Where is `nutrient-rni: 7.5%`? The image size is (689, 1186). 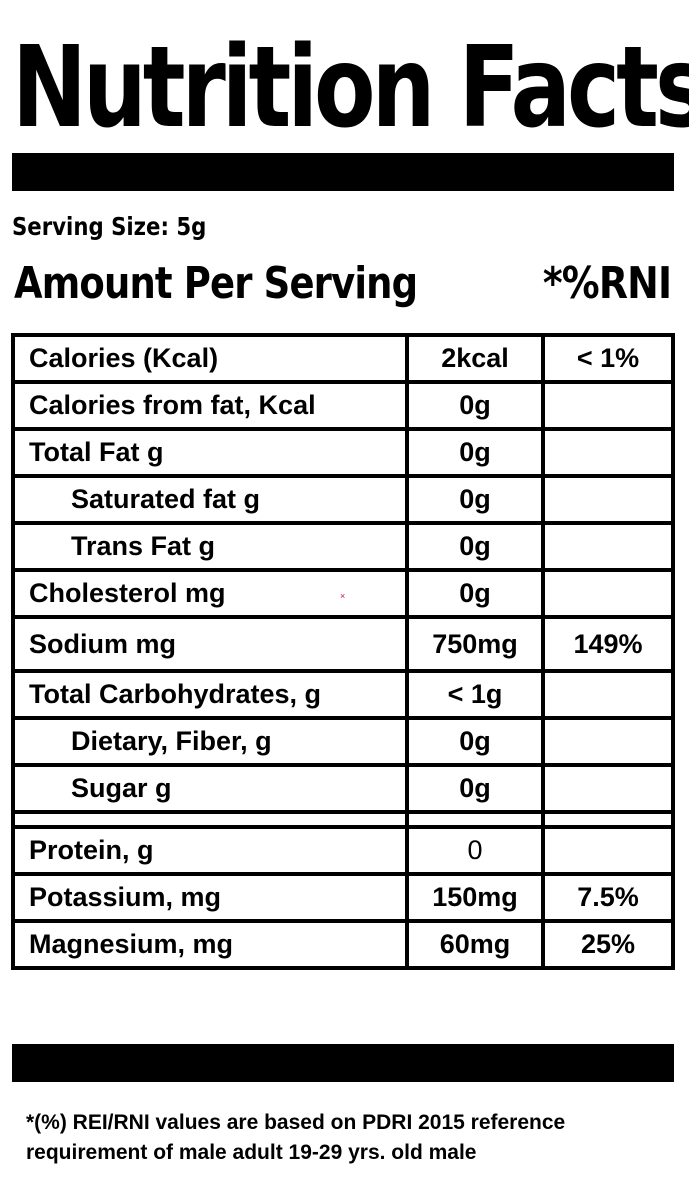 nutrient-rni: 7.5% is located at coordinates (608, 897).